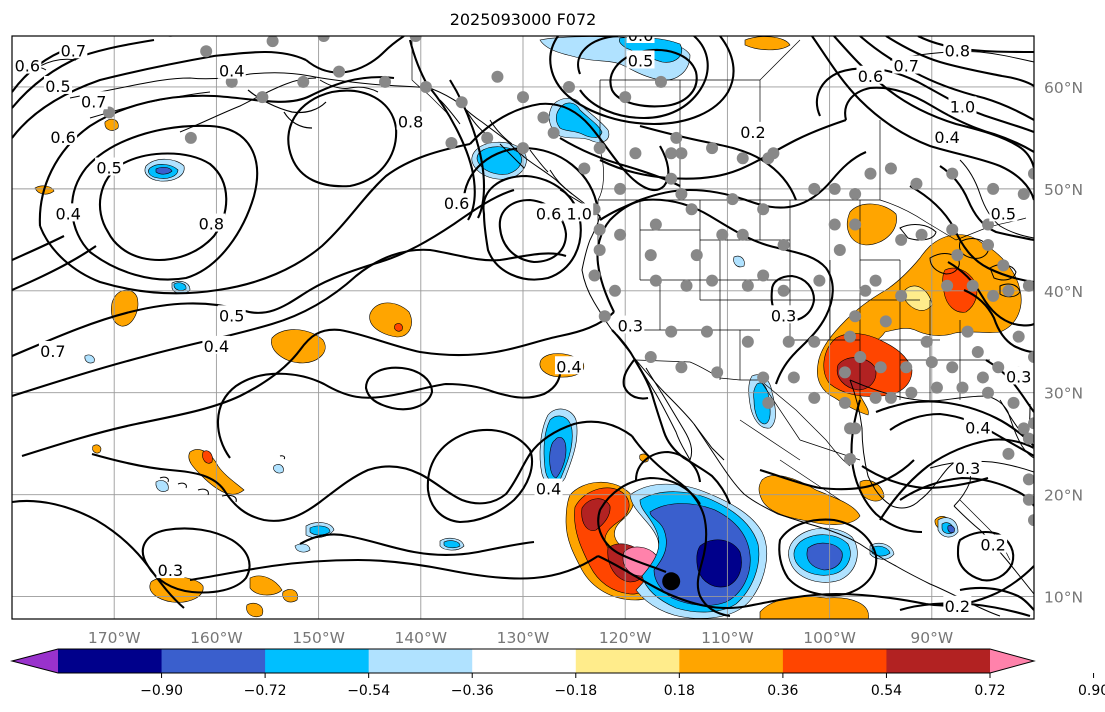 The width and height of the screenshot is (1105, 712). What do you see at coordinates (1063, 88) in the screenshot?
I see `y-tick-label: 60°N` at bounding box center [1063, 88].